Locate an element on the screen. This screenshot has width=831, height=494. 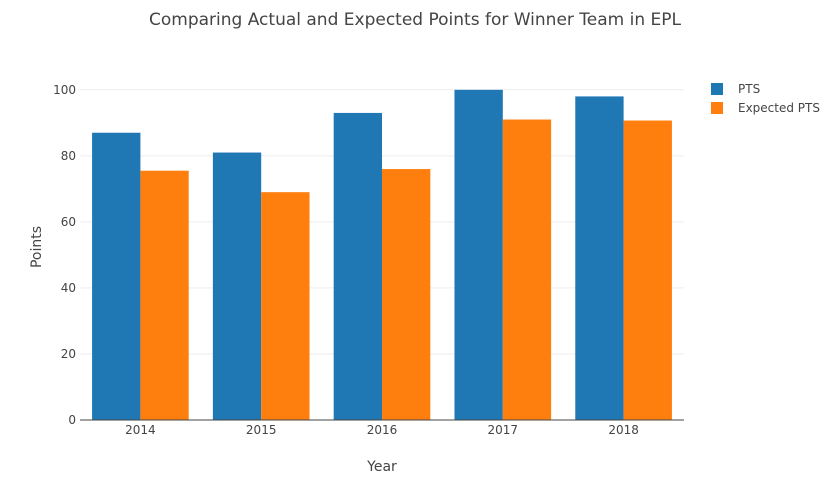
legend-item-expected-pts: Expected PTS is located at coordinates (765, 108).